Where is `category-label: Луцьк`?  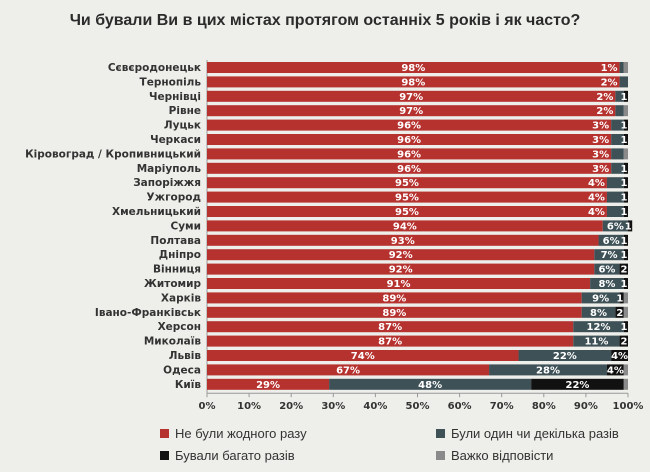
category-label: Луцьк is located at coordinates (182, 126).